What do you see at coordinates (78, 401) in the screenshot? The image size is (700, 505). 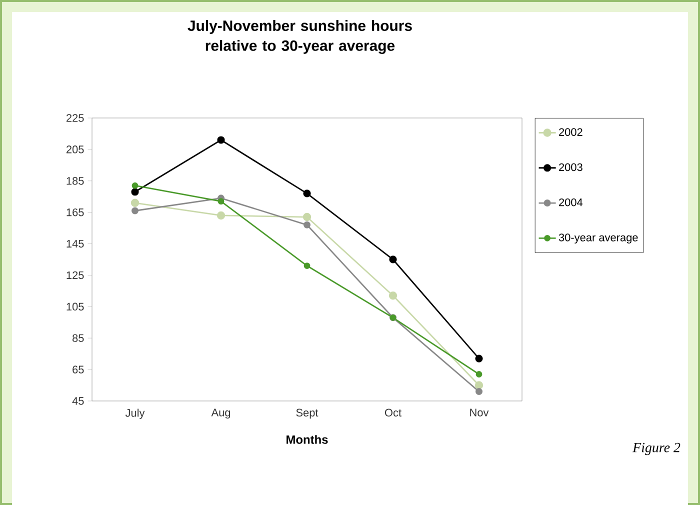 I see `y-tick-label: 45` at bounding box center [78, 401].